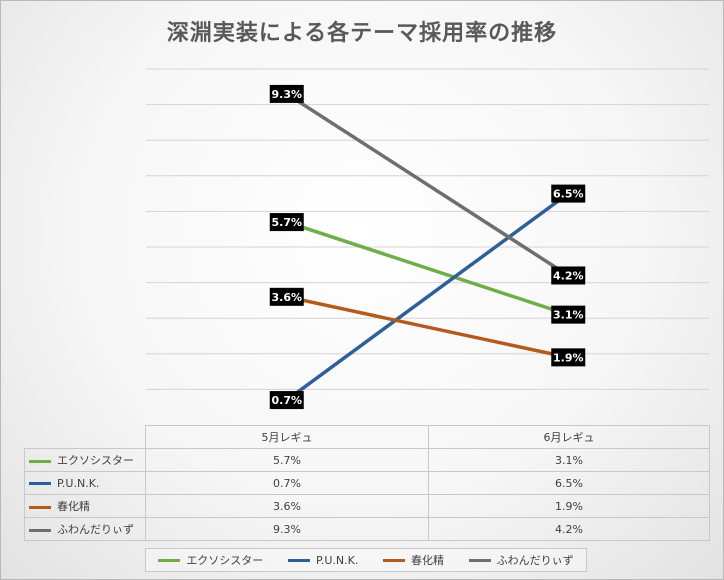 This screenshot has width=724, height=580. I want to click on table-category-header: 5月レギュ, so click(287, 437).